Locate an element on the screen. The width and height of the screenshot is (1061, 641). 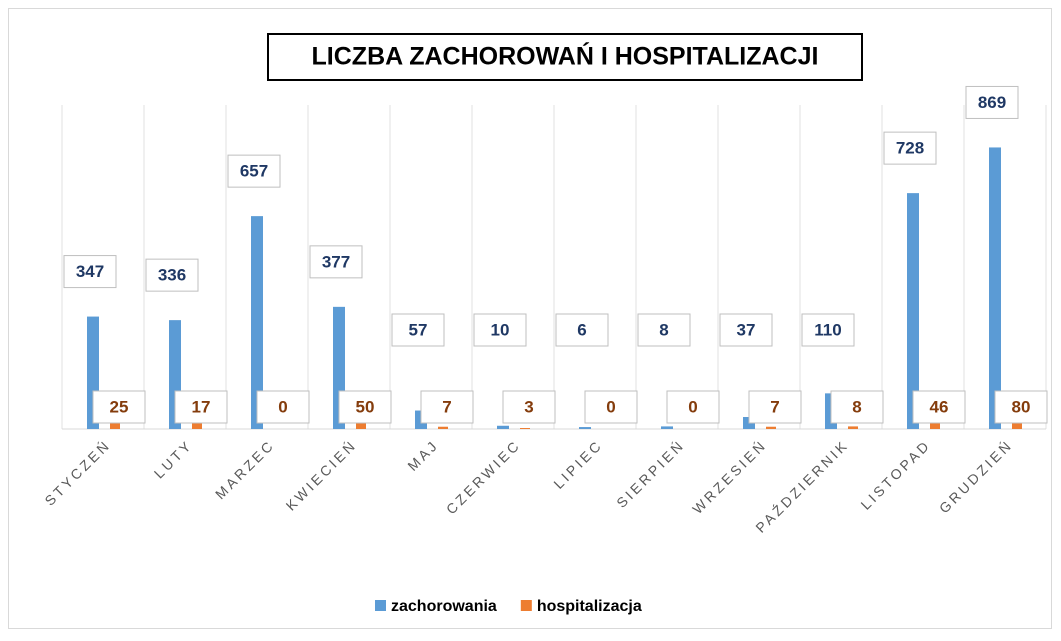
data-label: 10 is located at coordinates (500, 329).